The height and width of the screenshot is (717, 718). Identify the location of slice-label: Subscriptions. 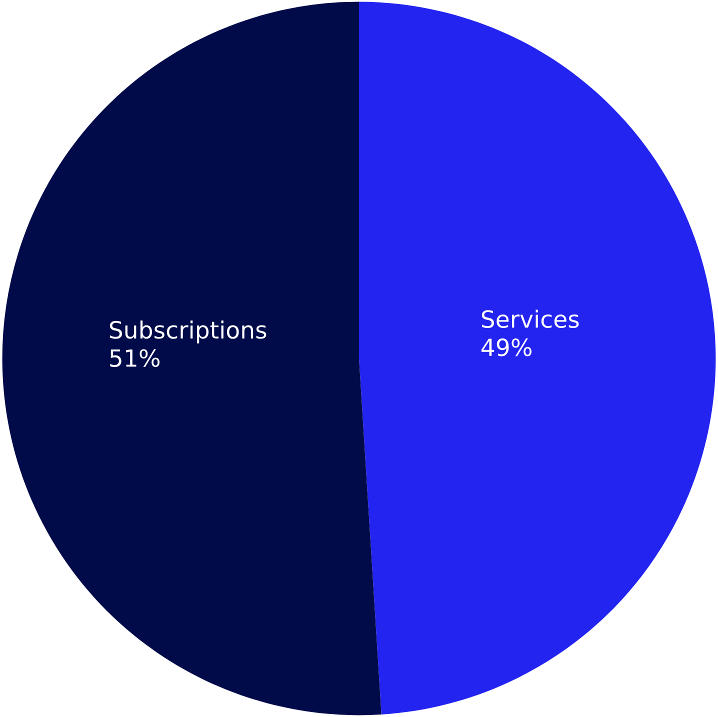
(188, 332).